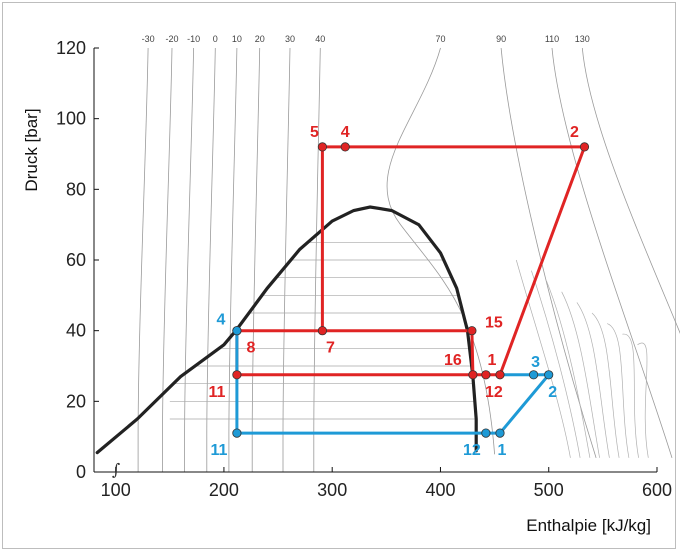  What do you see at coordinates (81, 472) in the screenshot?
I see `y-tick-label: 0` at bounding box center [81, 472].